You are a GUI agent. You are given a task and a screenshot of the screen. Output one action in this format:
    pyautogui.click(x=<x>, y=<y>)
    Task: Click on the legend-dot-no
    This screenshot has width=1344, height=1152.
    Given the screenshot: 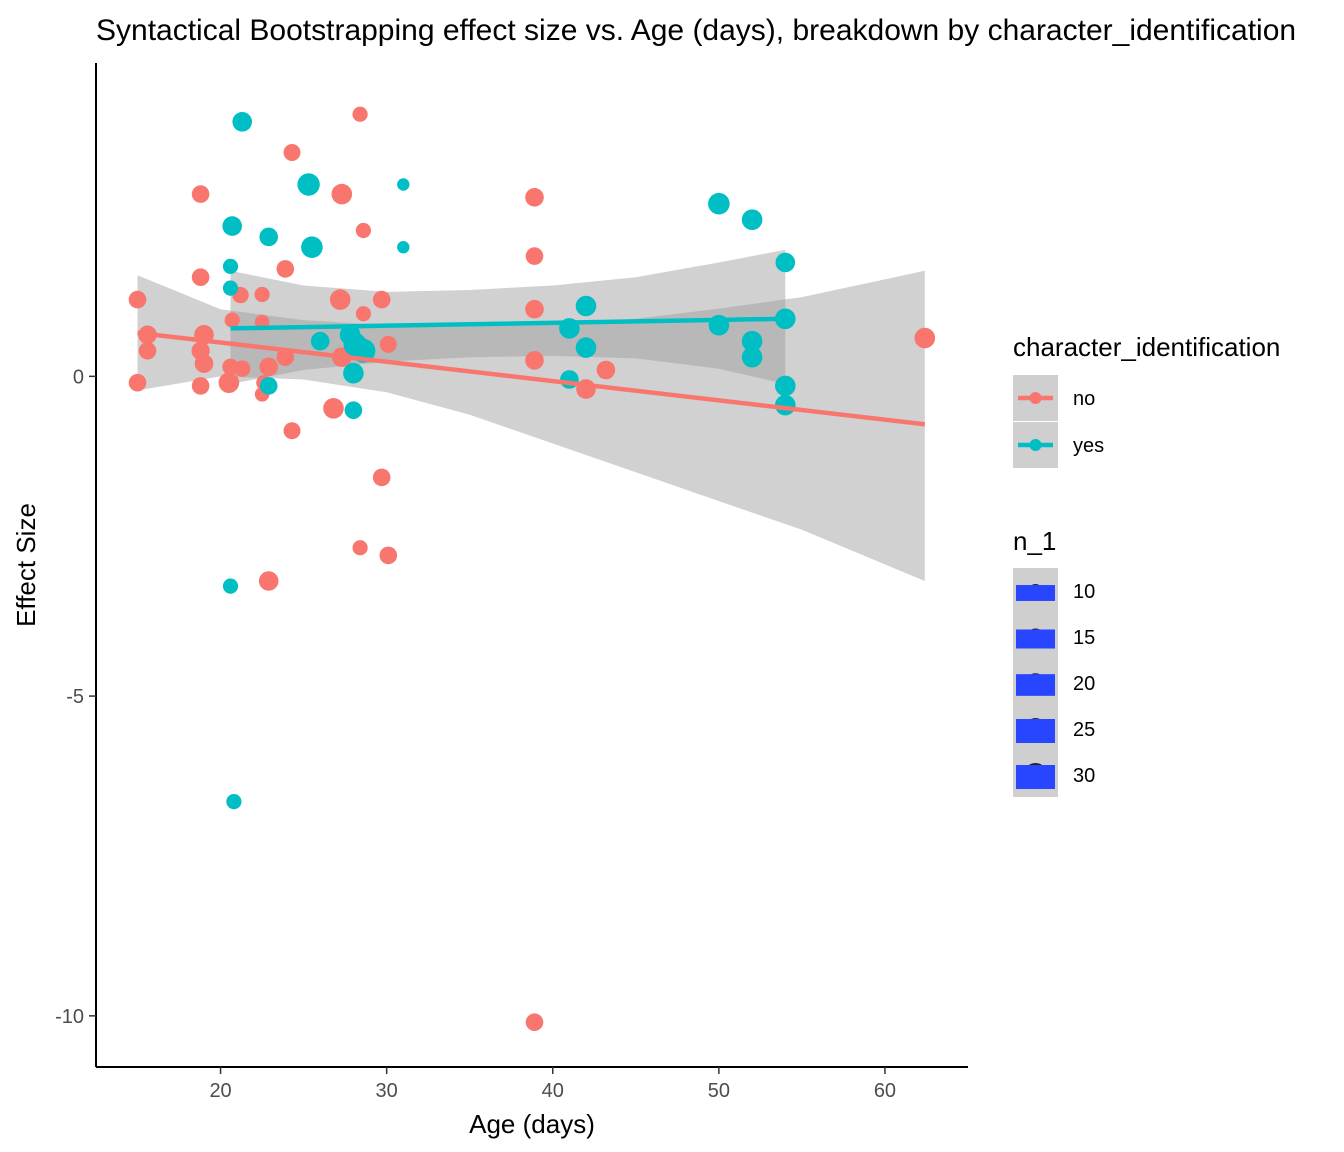 What is the action you would take?
    pyautogui.click(x=1035, y=398)
    